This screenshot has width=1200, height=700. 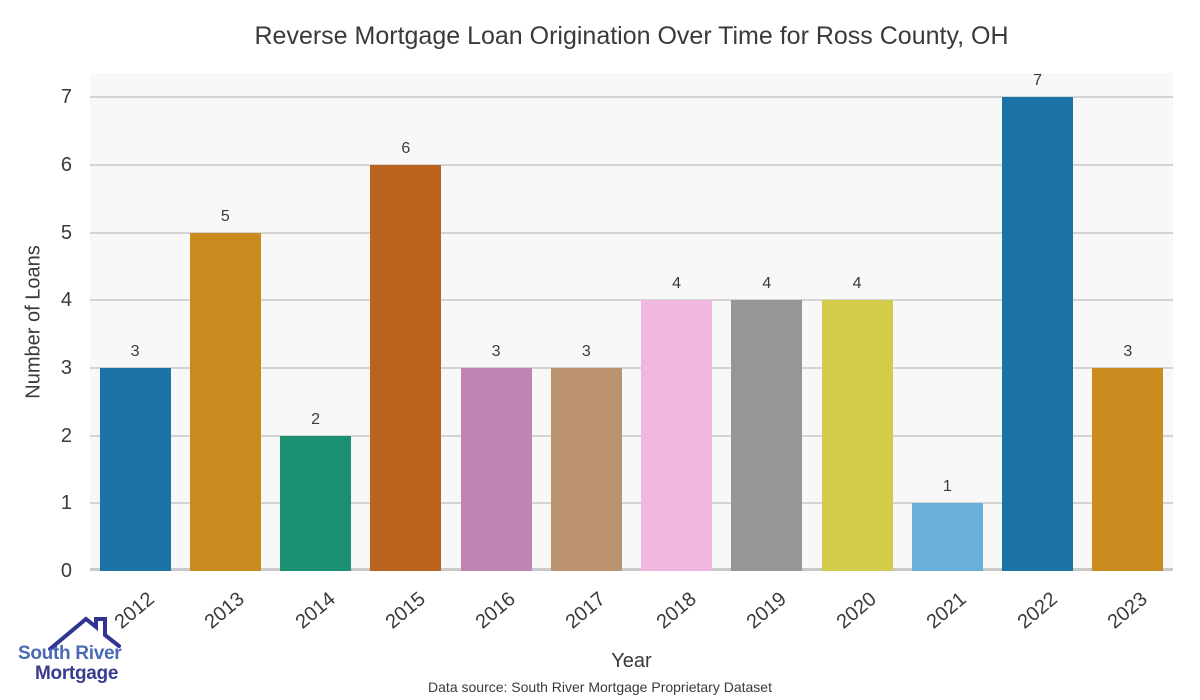 I want to click on y-axis-ticks: 0 1 2 3 4 5 6 7, so click(x=36, y=327).